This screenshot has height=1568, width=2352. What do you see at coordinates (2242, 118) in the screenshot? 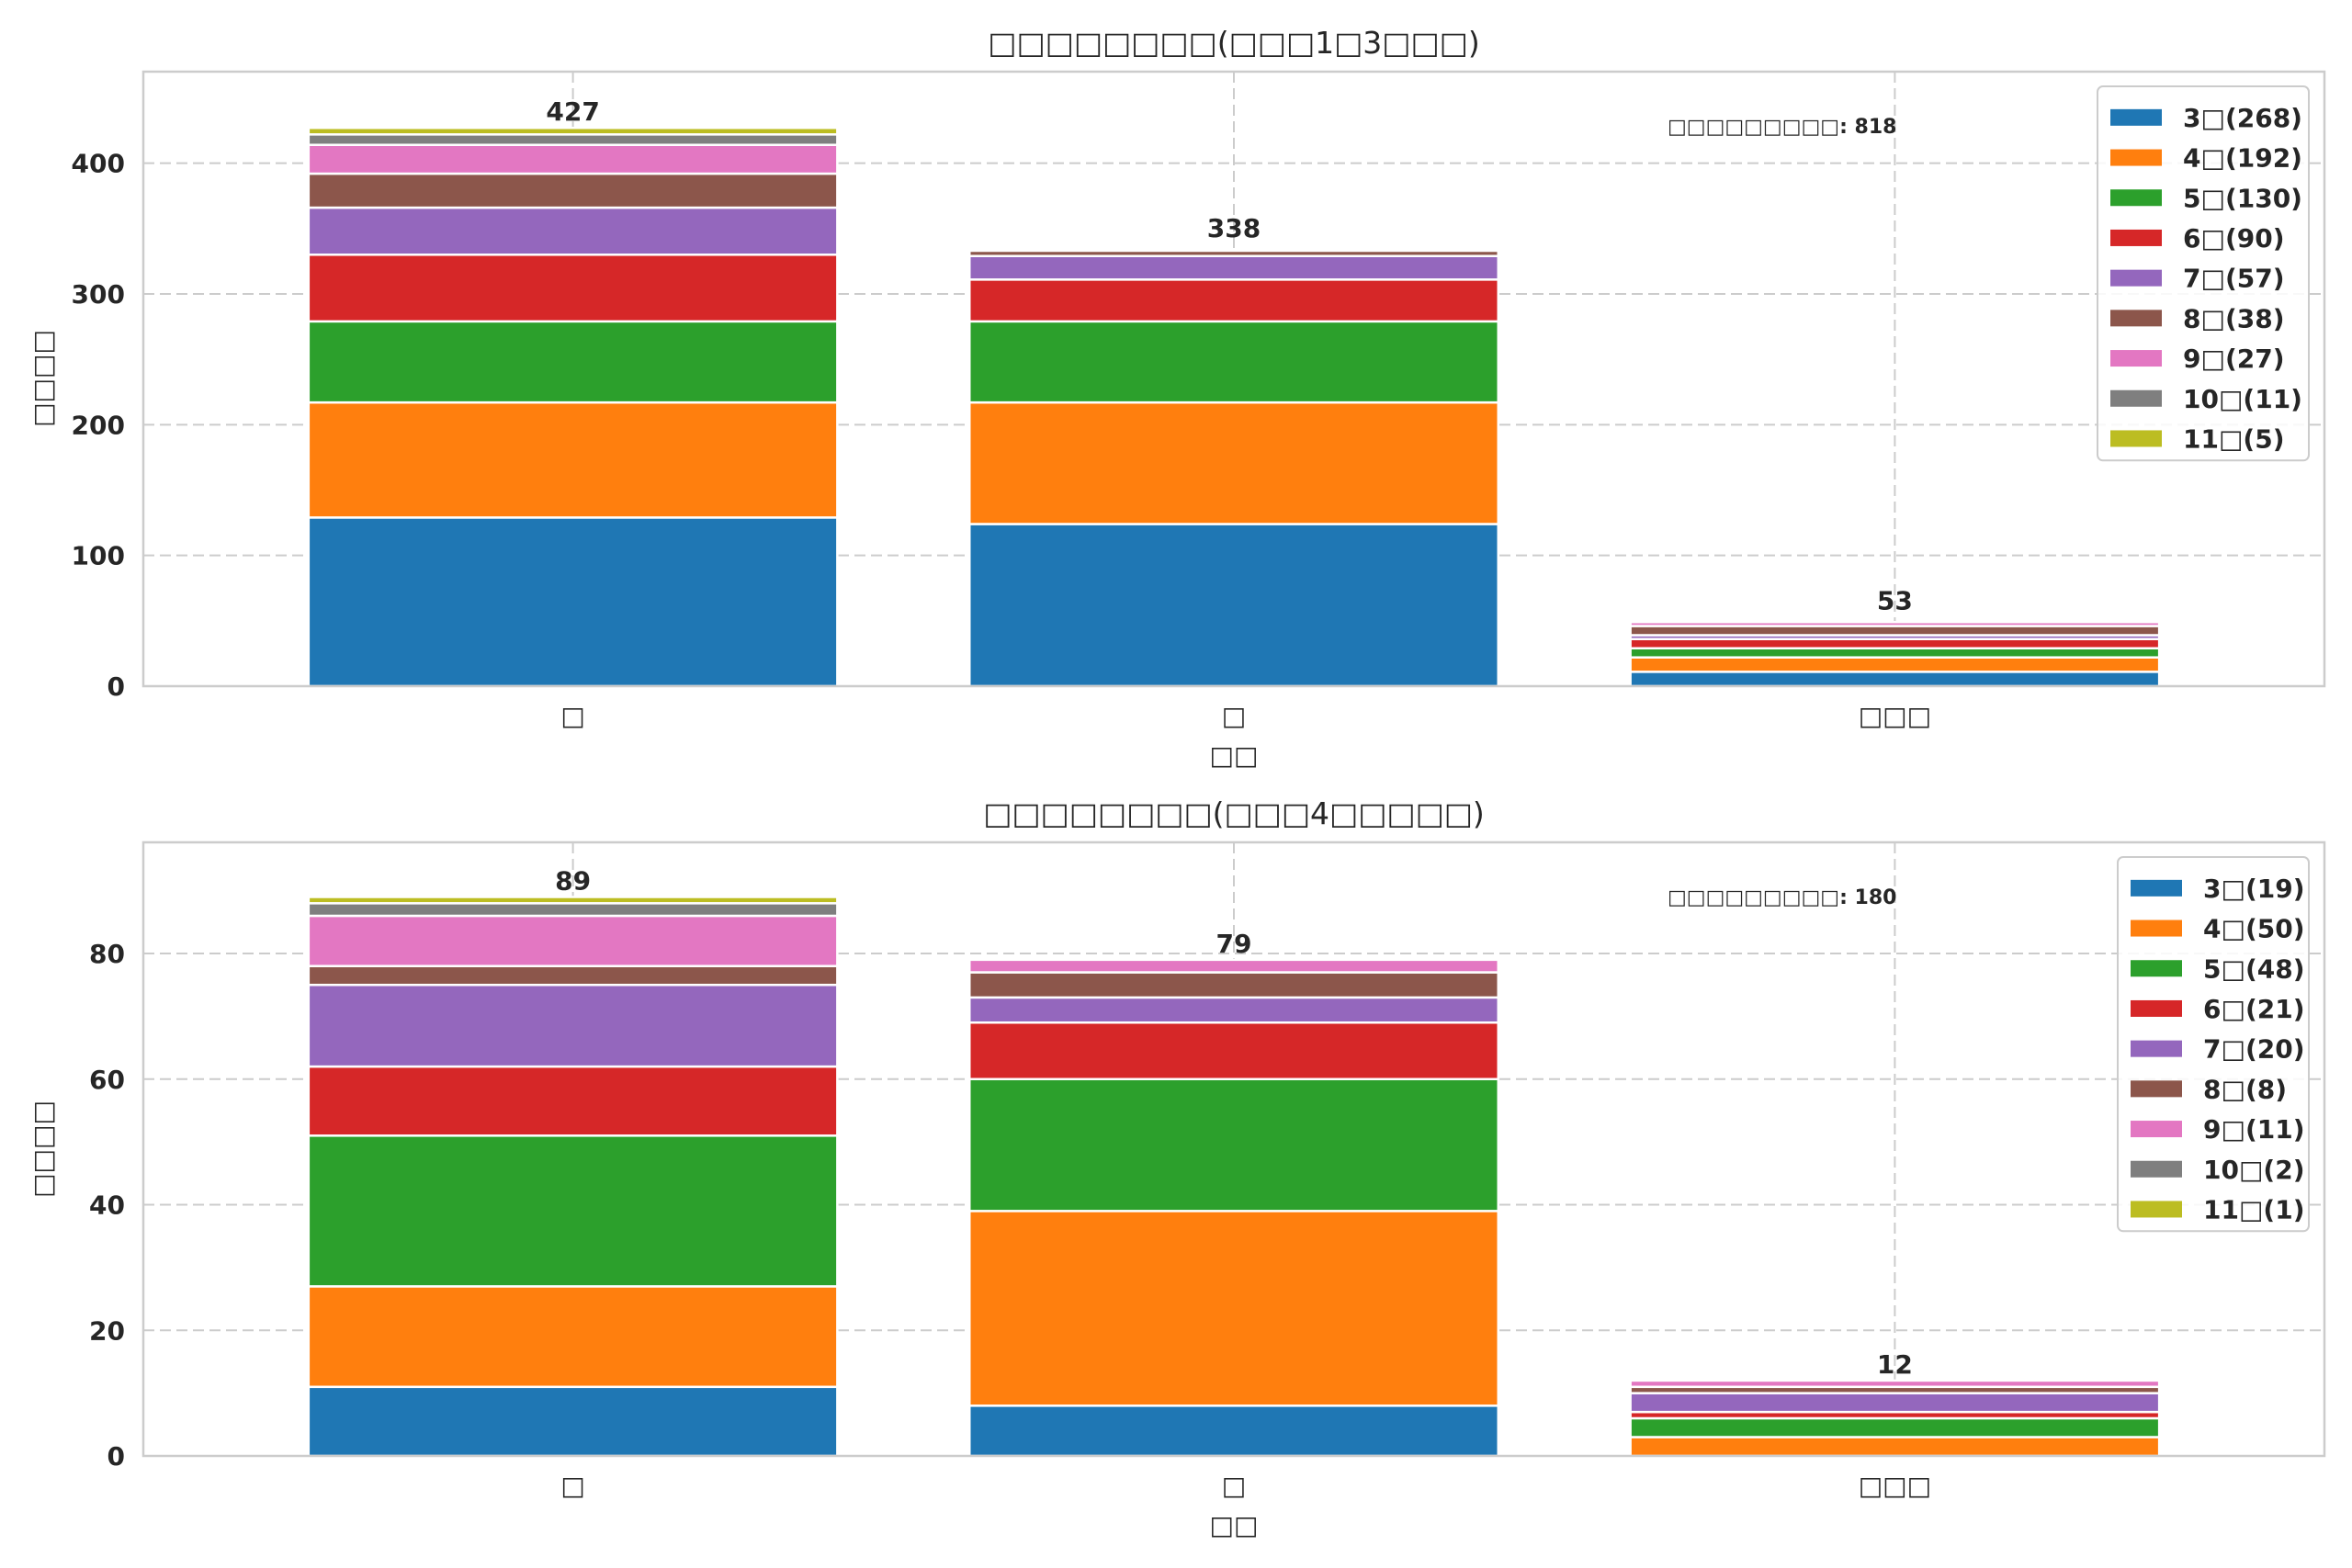
I see `legend-label: 3□(268)` at bounding box center [2242, 118].